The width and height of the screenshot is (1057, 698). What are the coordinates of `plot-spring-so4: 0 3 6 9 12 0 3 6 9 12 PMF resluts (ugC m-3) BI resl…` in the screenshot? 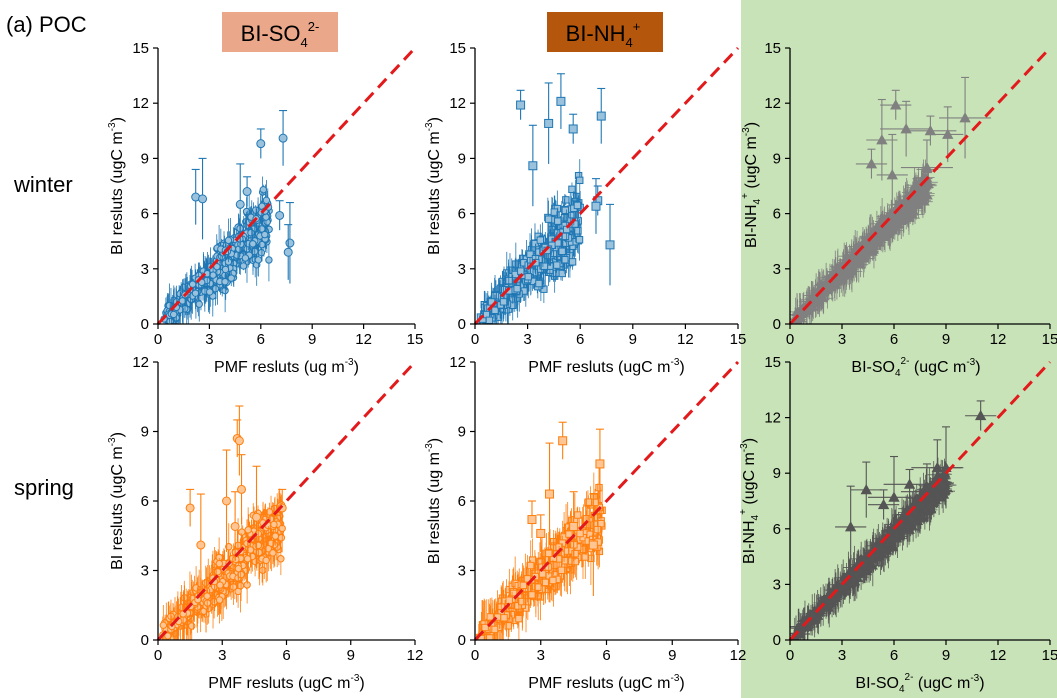 It's located at (265, 523).